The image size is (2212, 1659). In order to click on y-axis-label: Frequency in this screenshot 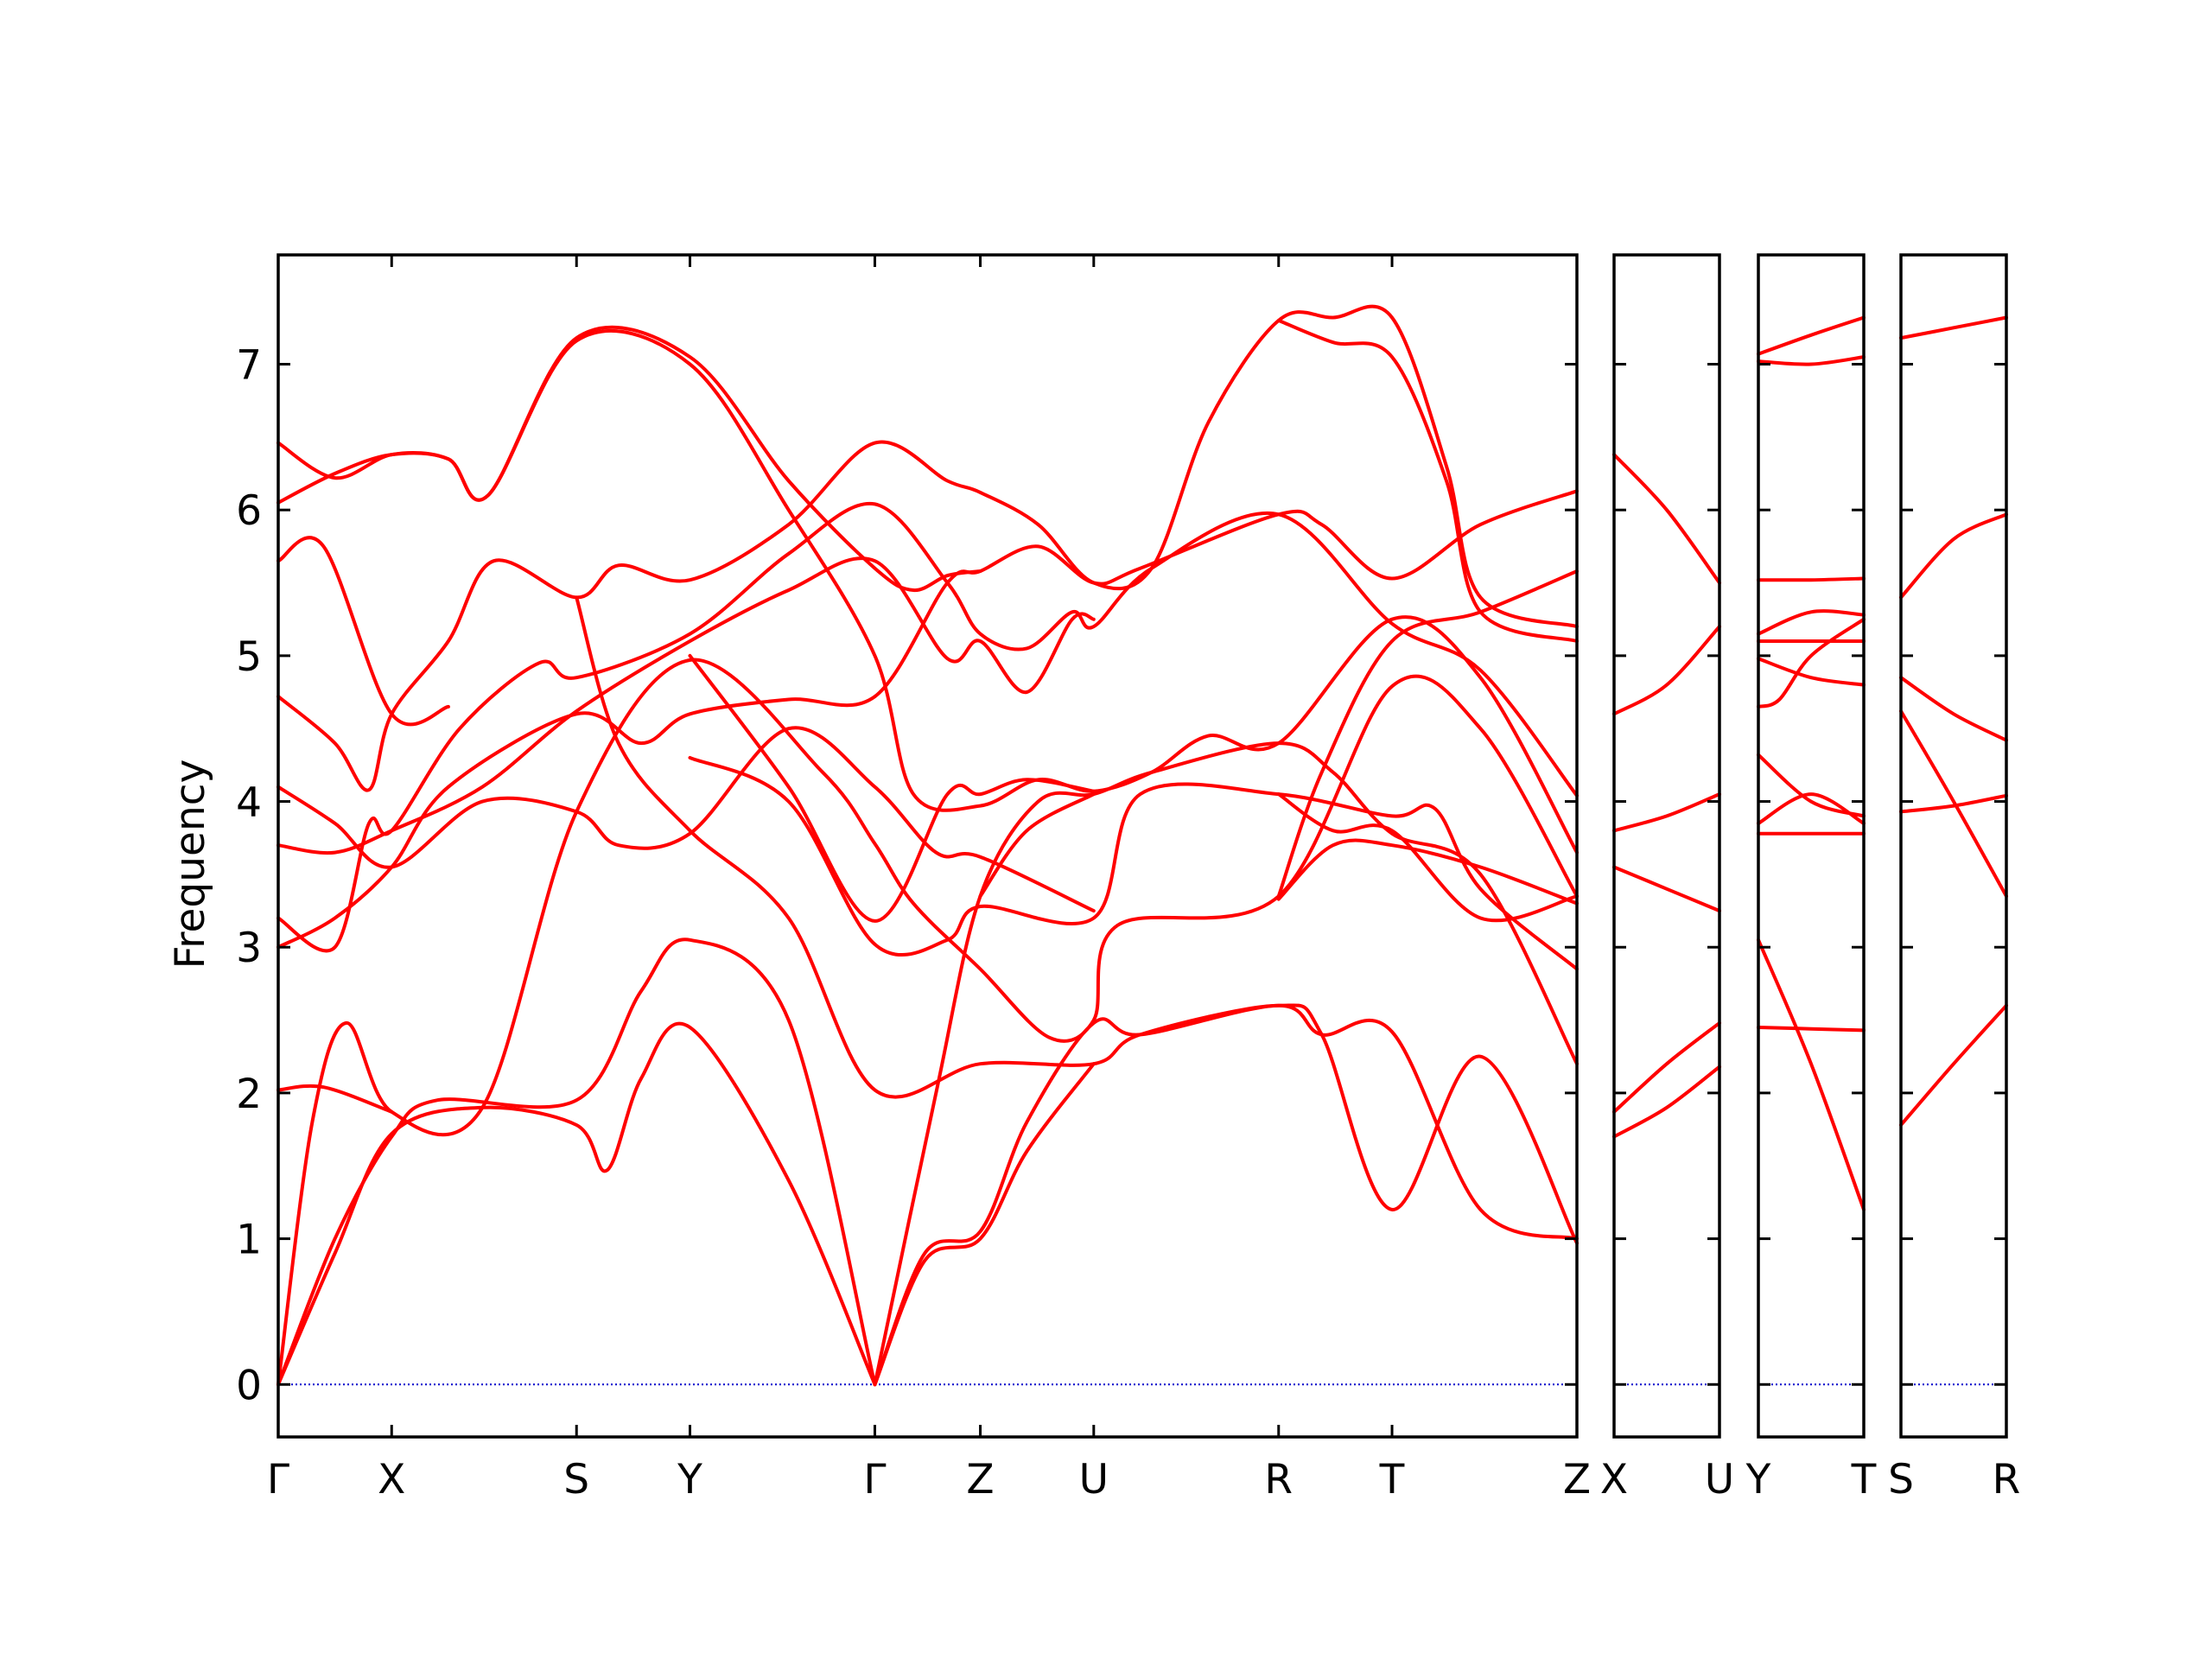, I will do `click(190, 864)`.